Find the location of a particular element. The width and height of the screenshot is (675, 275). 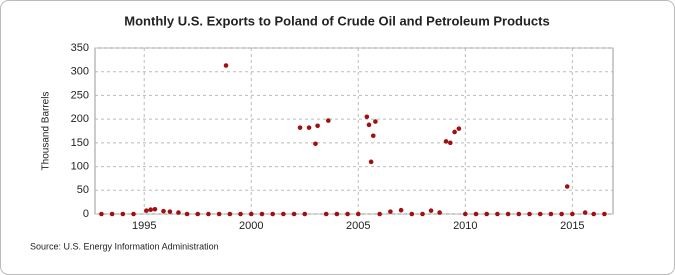

y-tick-label: 200 is located at coordinates (80, 119).